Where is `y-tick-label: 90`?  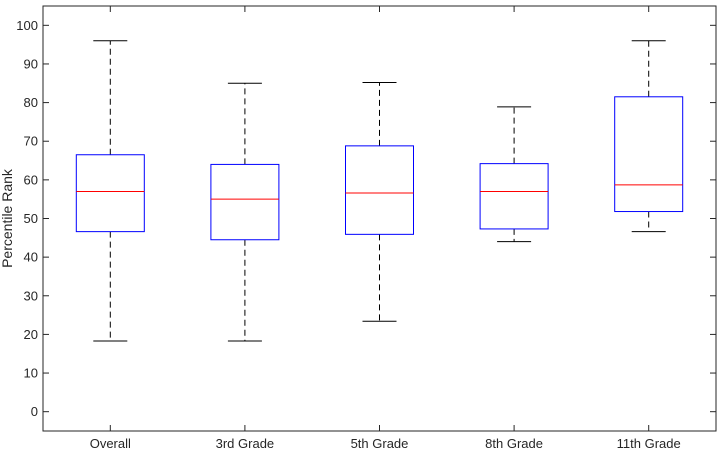
y-tick-label: 90 is located at coordinates (31, 63).